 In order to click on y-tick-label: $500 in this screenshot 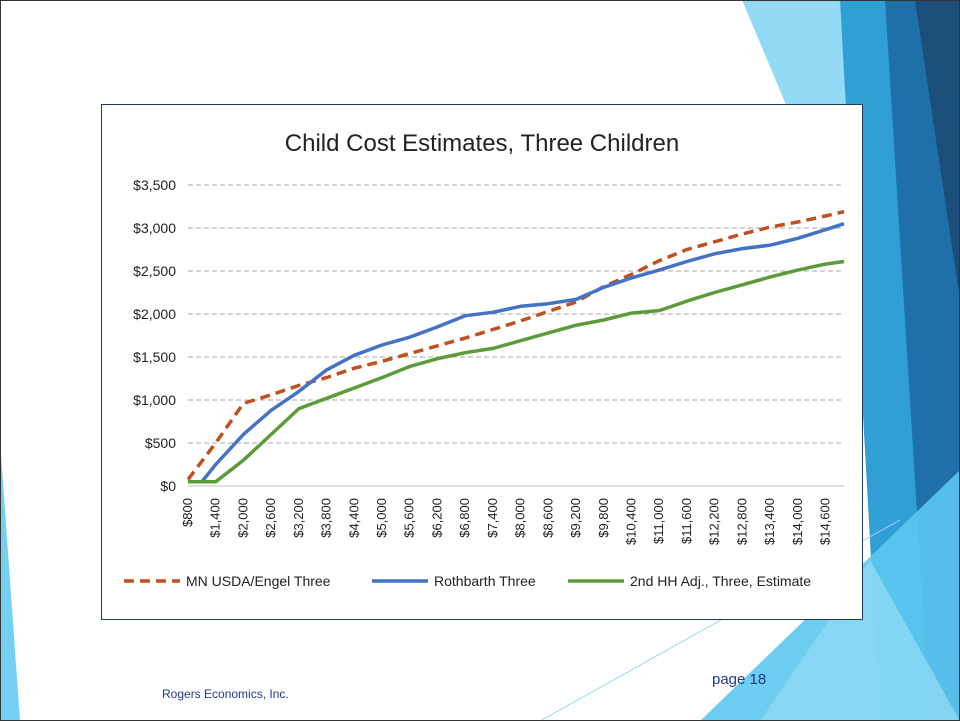, I will do `click(160, 443)`.